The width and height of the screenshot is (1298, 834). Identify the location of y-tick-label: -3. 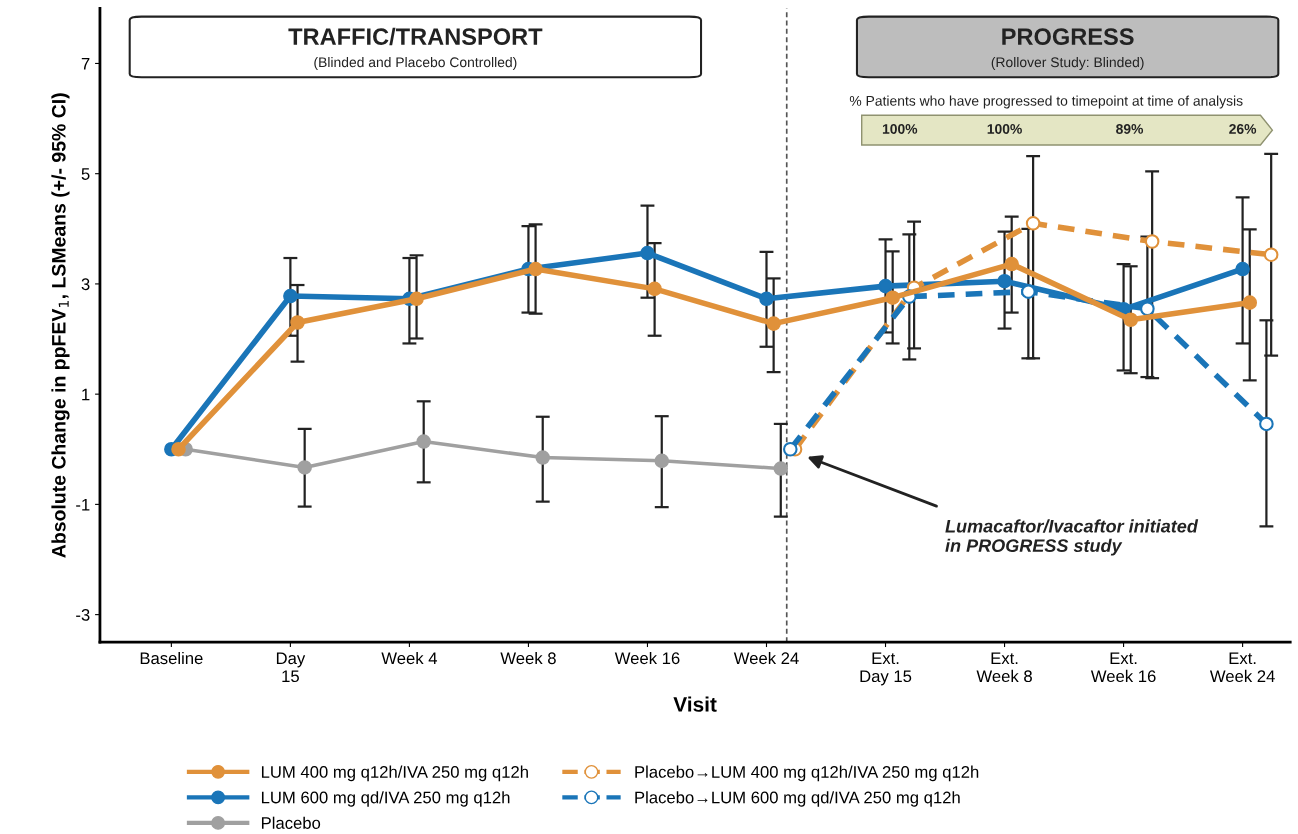
(83, 615).